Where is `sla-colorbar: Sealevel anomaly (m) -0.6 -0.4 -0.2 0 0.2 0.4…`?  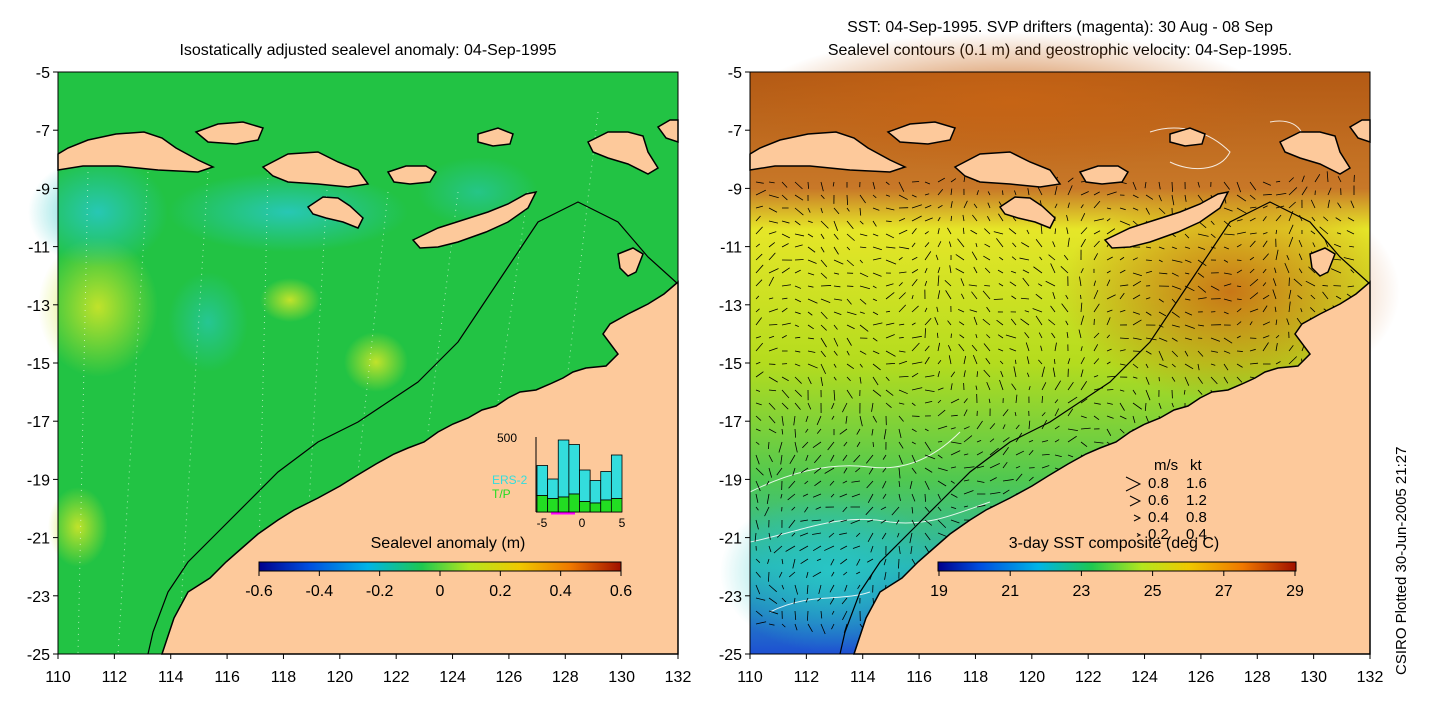
sla-colorbar: Sealevel anomaly (m) -0.6 -0.4 -0.2 0 0.2 0.4… is located at coordinates (438, 567).